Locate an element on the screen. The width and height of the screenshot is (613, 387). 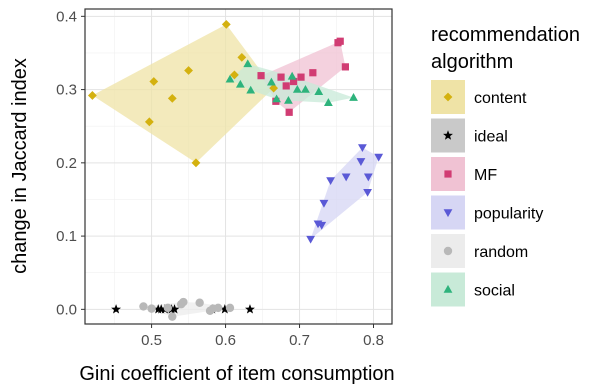
y-tick-label: 0.2 is located at coordinates (66, 163).